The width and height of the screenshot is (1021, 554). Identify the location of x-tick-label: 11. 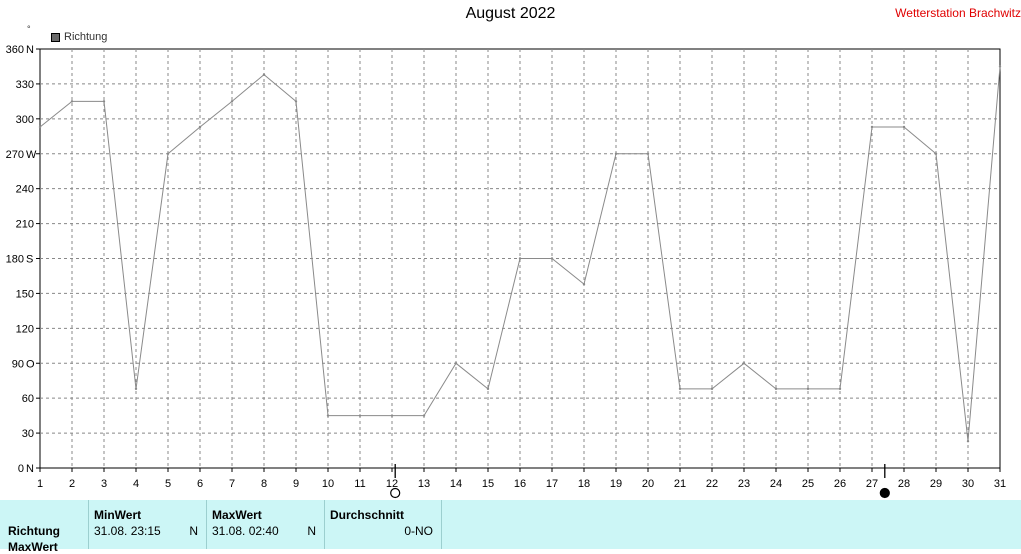
(359, 484).